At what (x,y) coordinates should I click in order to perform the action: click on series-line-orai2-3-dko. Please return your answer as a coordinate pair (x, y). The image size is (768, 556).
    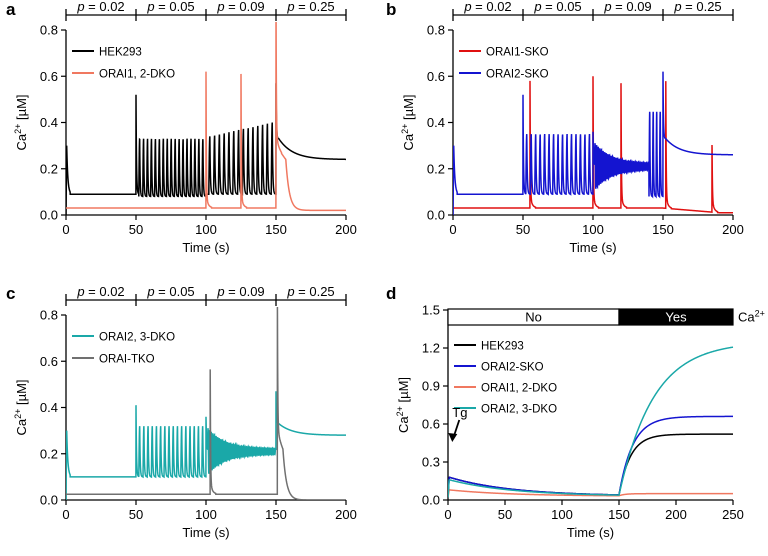
    Looking at the image, I should click on (206, 445).